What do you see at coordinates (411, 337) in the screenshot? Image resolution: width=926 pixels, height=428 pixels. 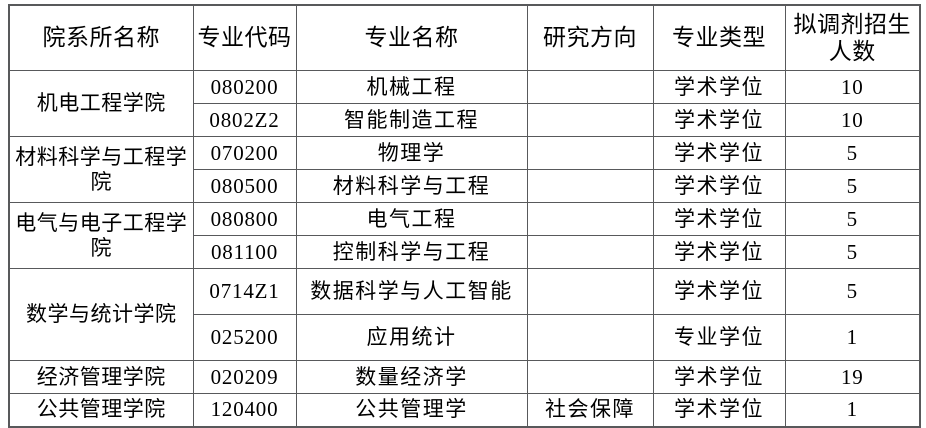 I see `cell-major: 应用统计` at bounding box center [411, 337].